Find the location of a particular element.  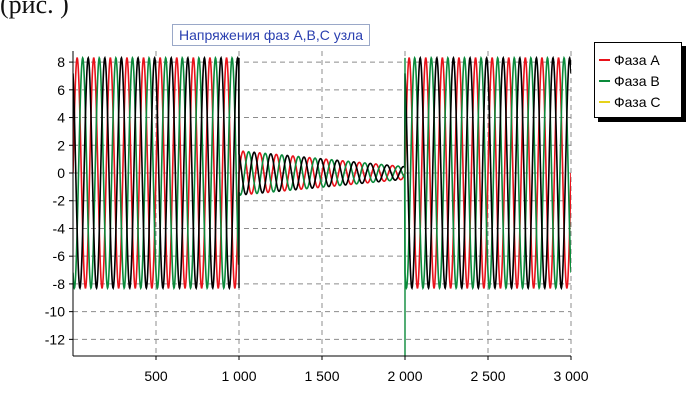

x-tick-label: 1 500 is located at coordinates (321, 376).